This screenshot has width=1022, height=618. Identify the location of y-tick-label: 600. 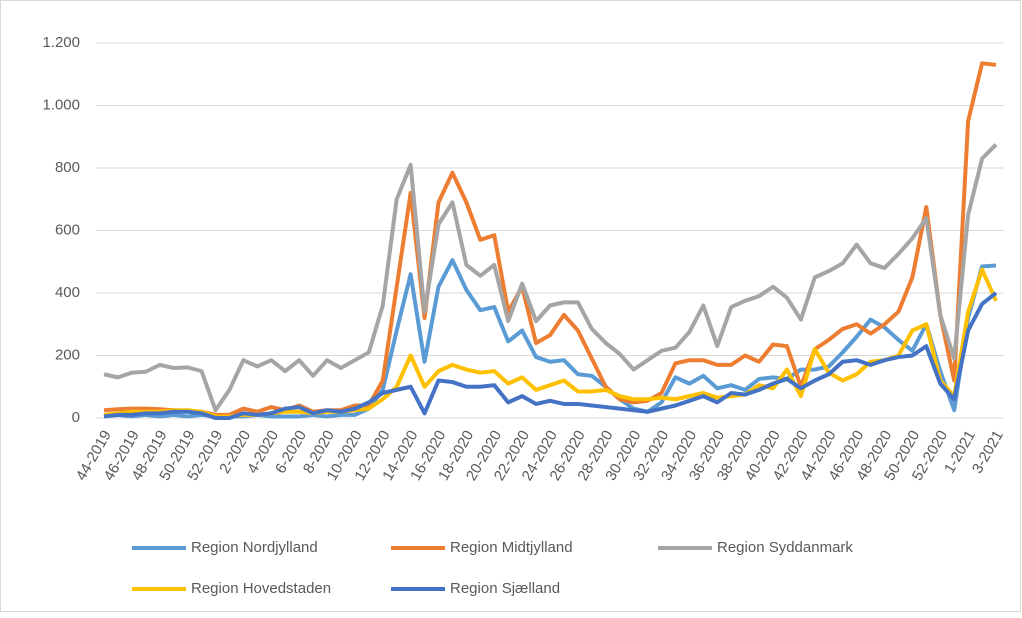
(67, 229).